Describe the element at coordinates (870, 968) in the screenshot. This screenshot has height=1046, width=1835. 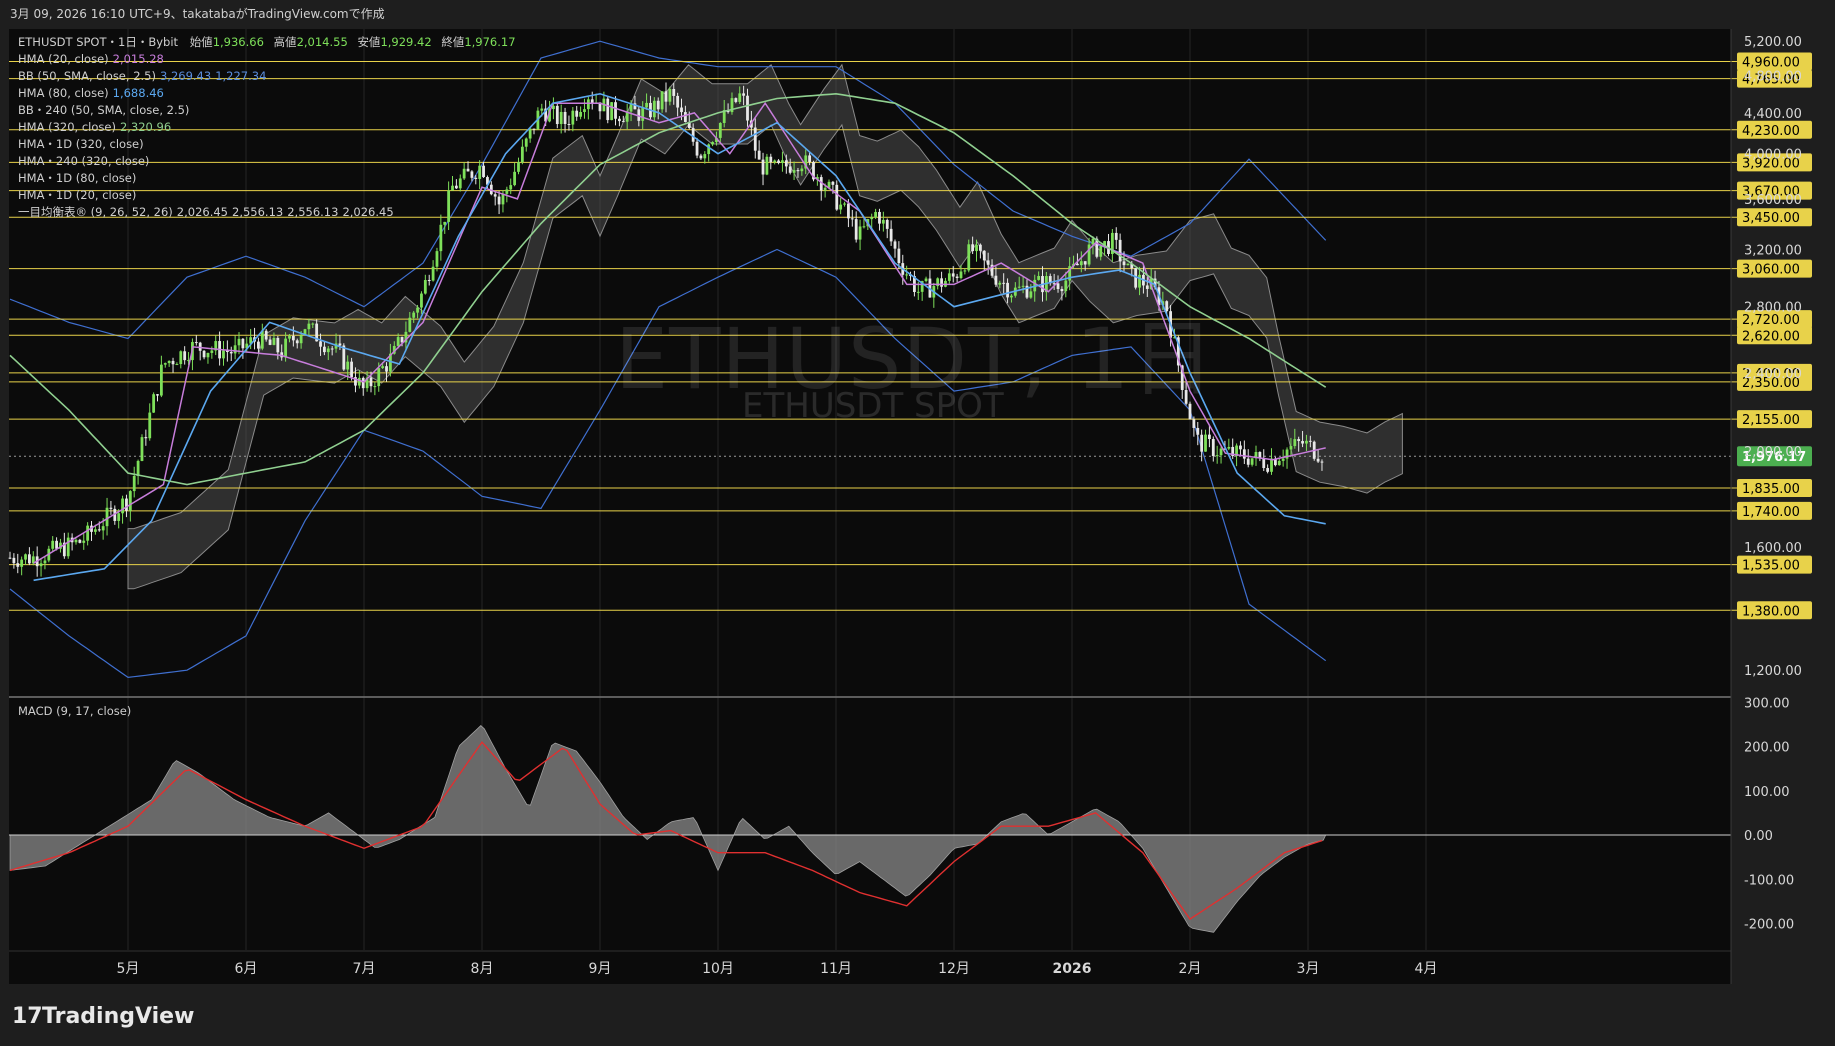
I see `time-axis-bar` at that location.